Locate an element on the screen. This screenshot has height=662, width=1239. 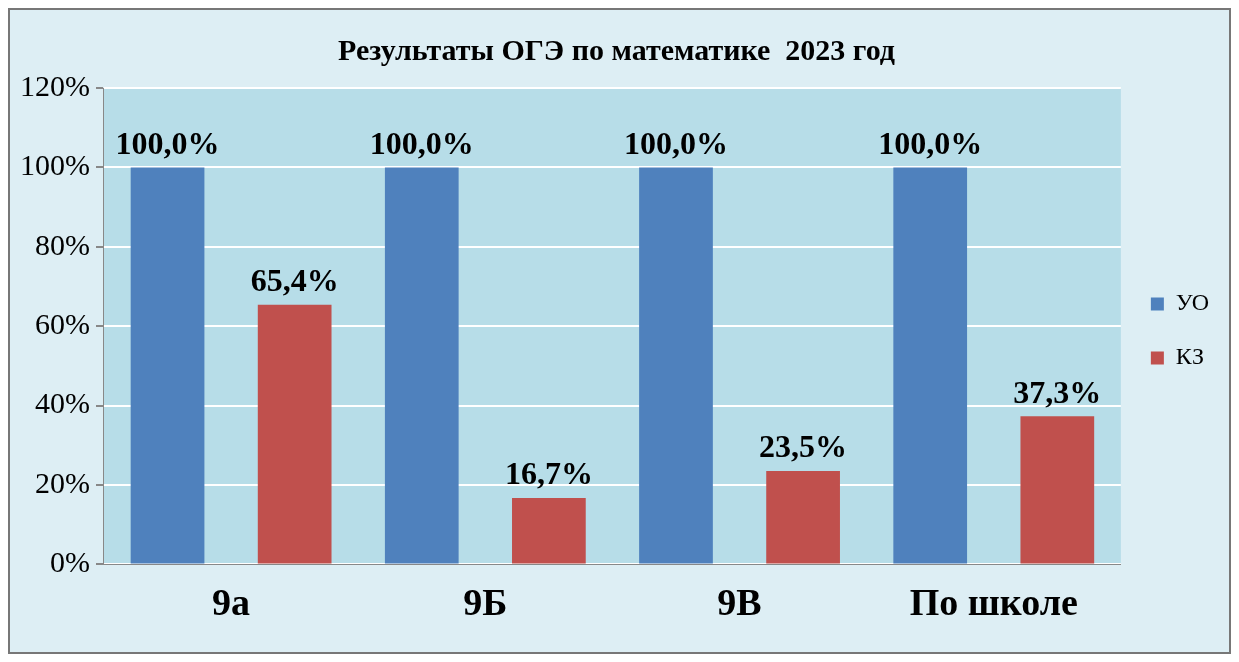
y-tick-label: 120% is located at coordinates (54, 85).